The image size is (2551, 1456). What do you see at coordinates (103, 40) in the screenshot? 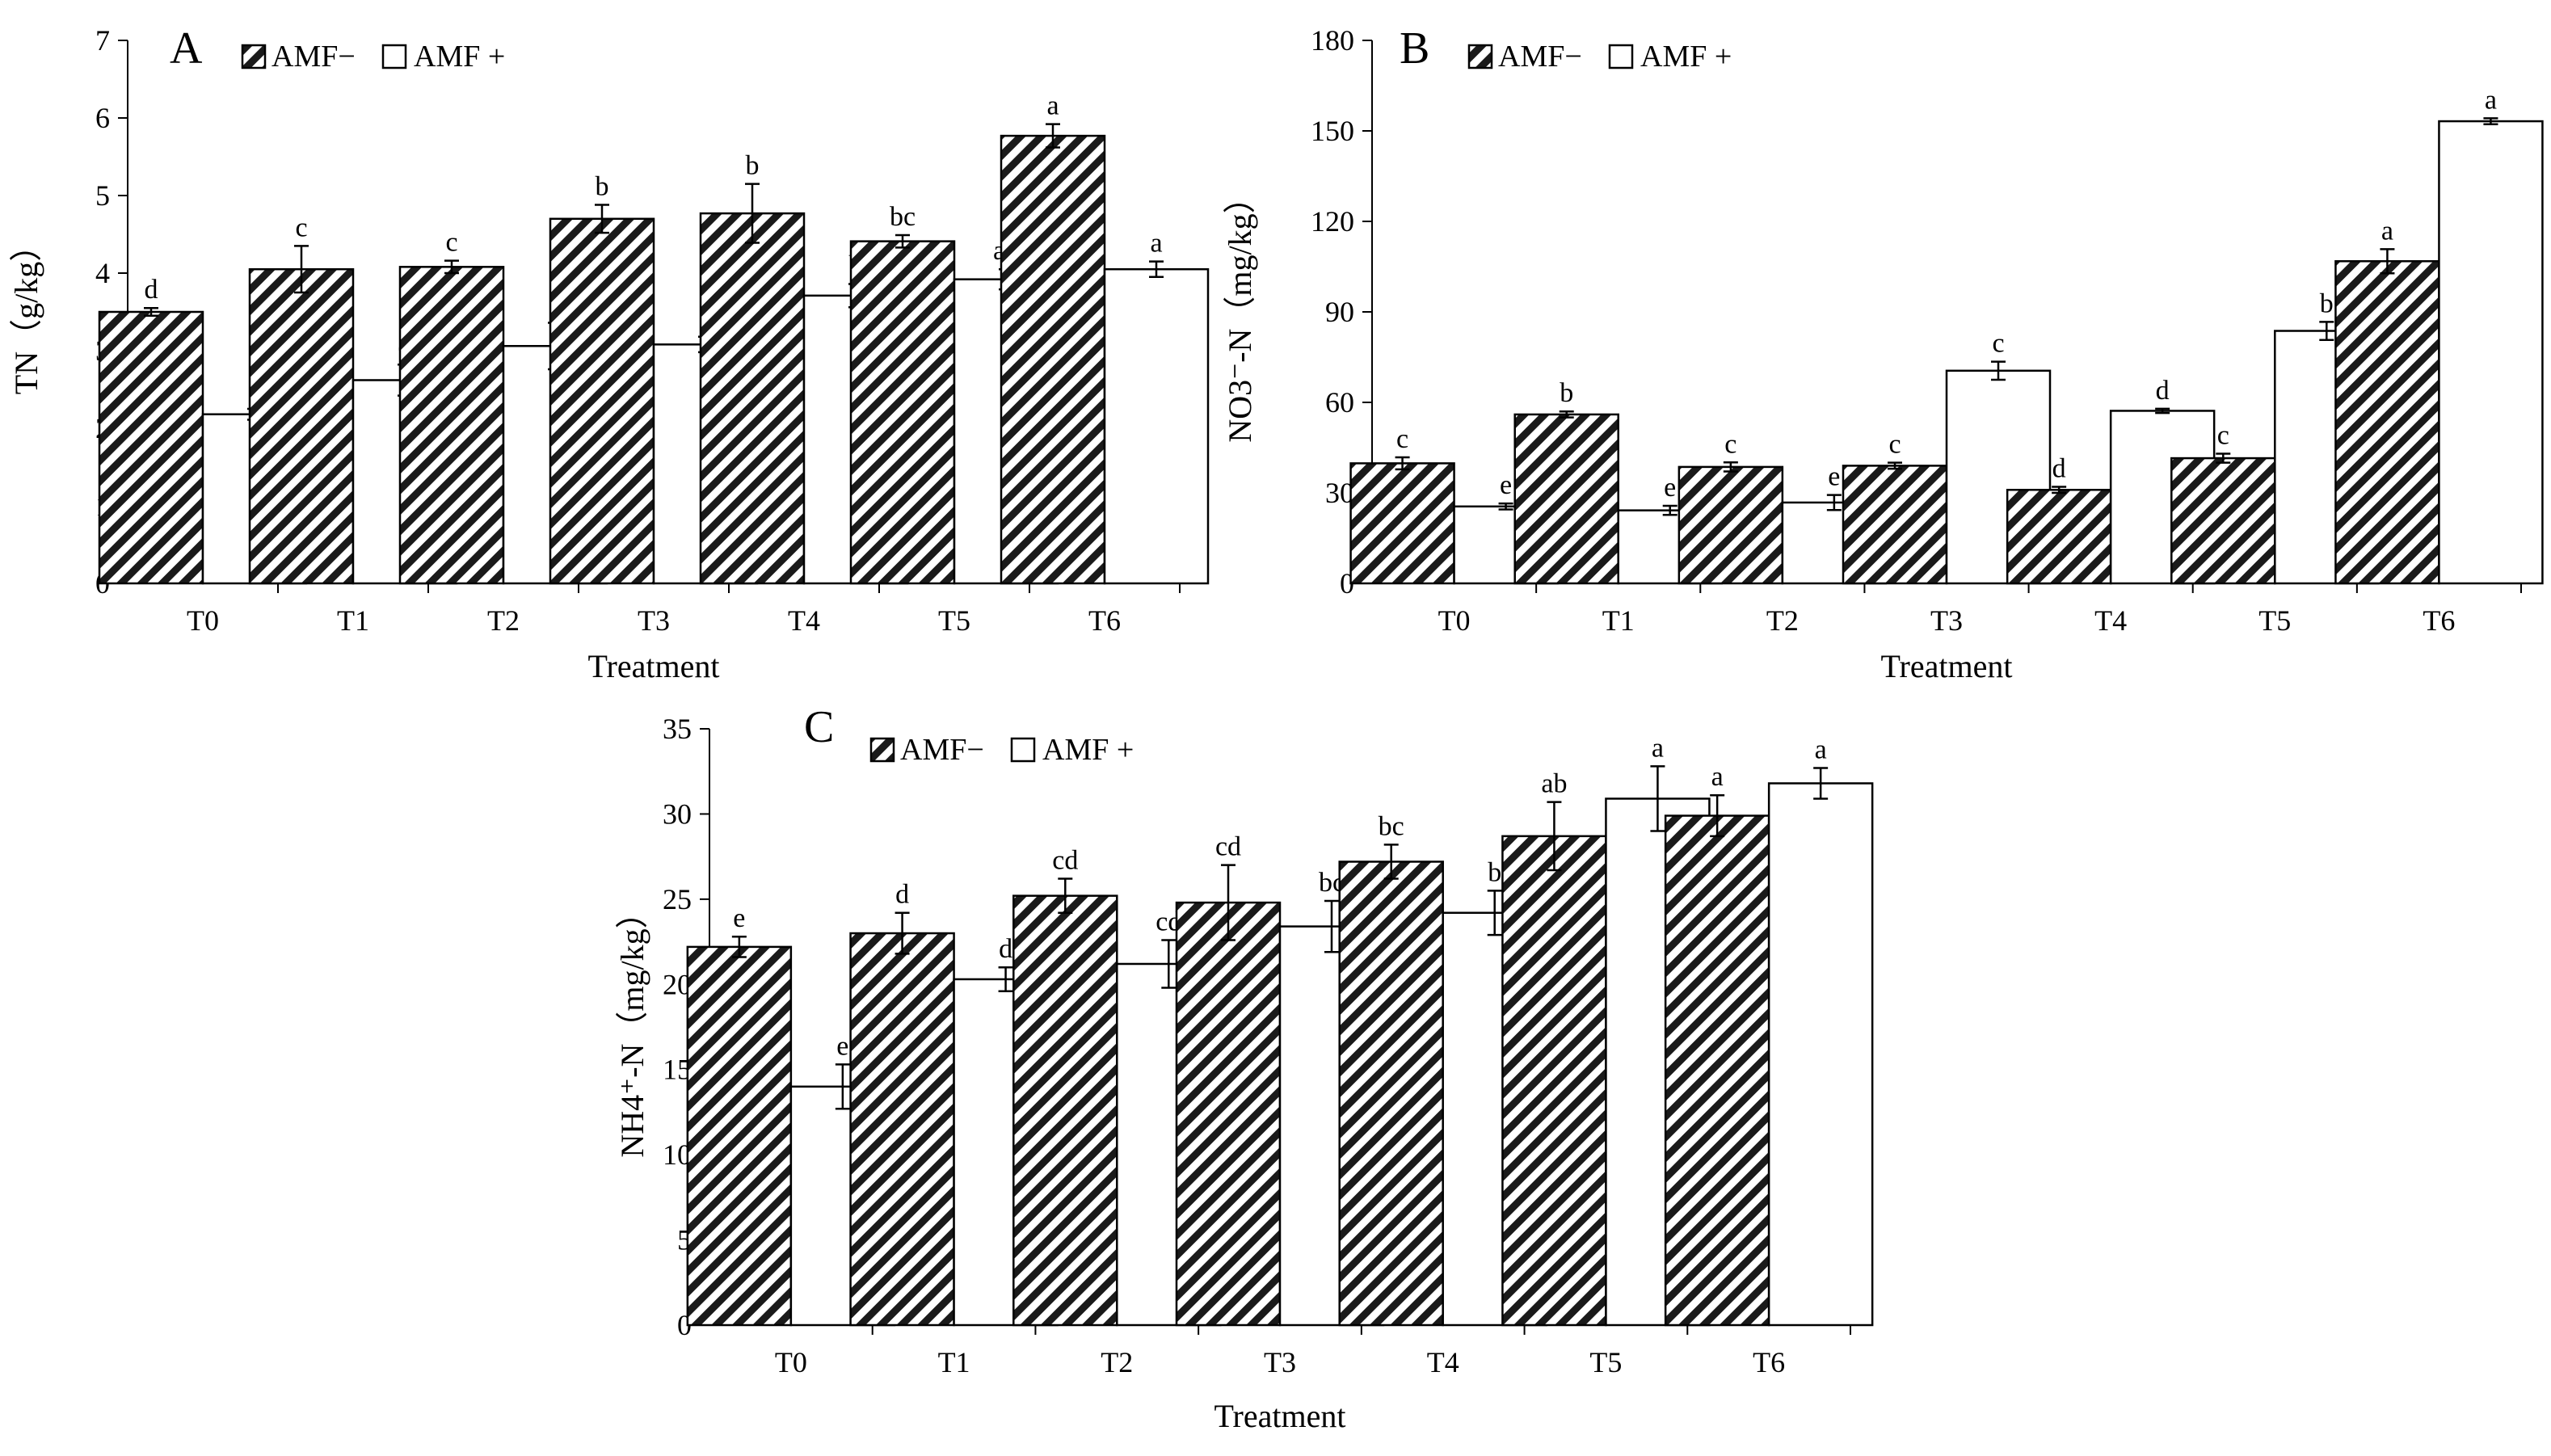
I see `y-tick-label: 7` at bounding box center [103, 40].